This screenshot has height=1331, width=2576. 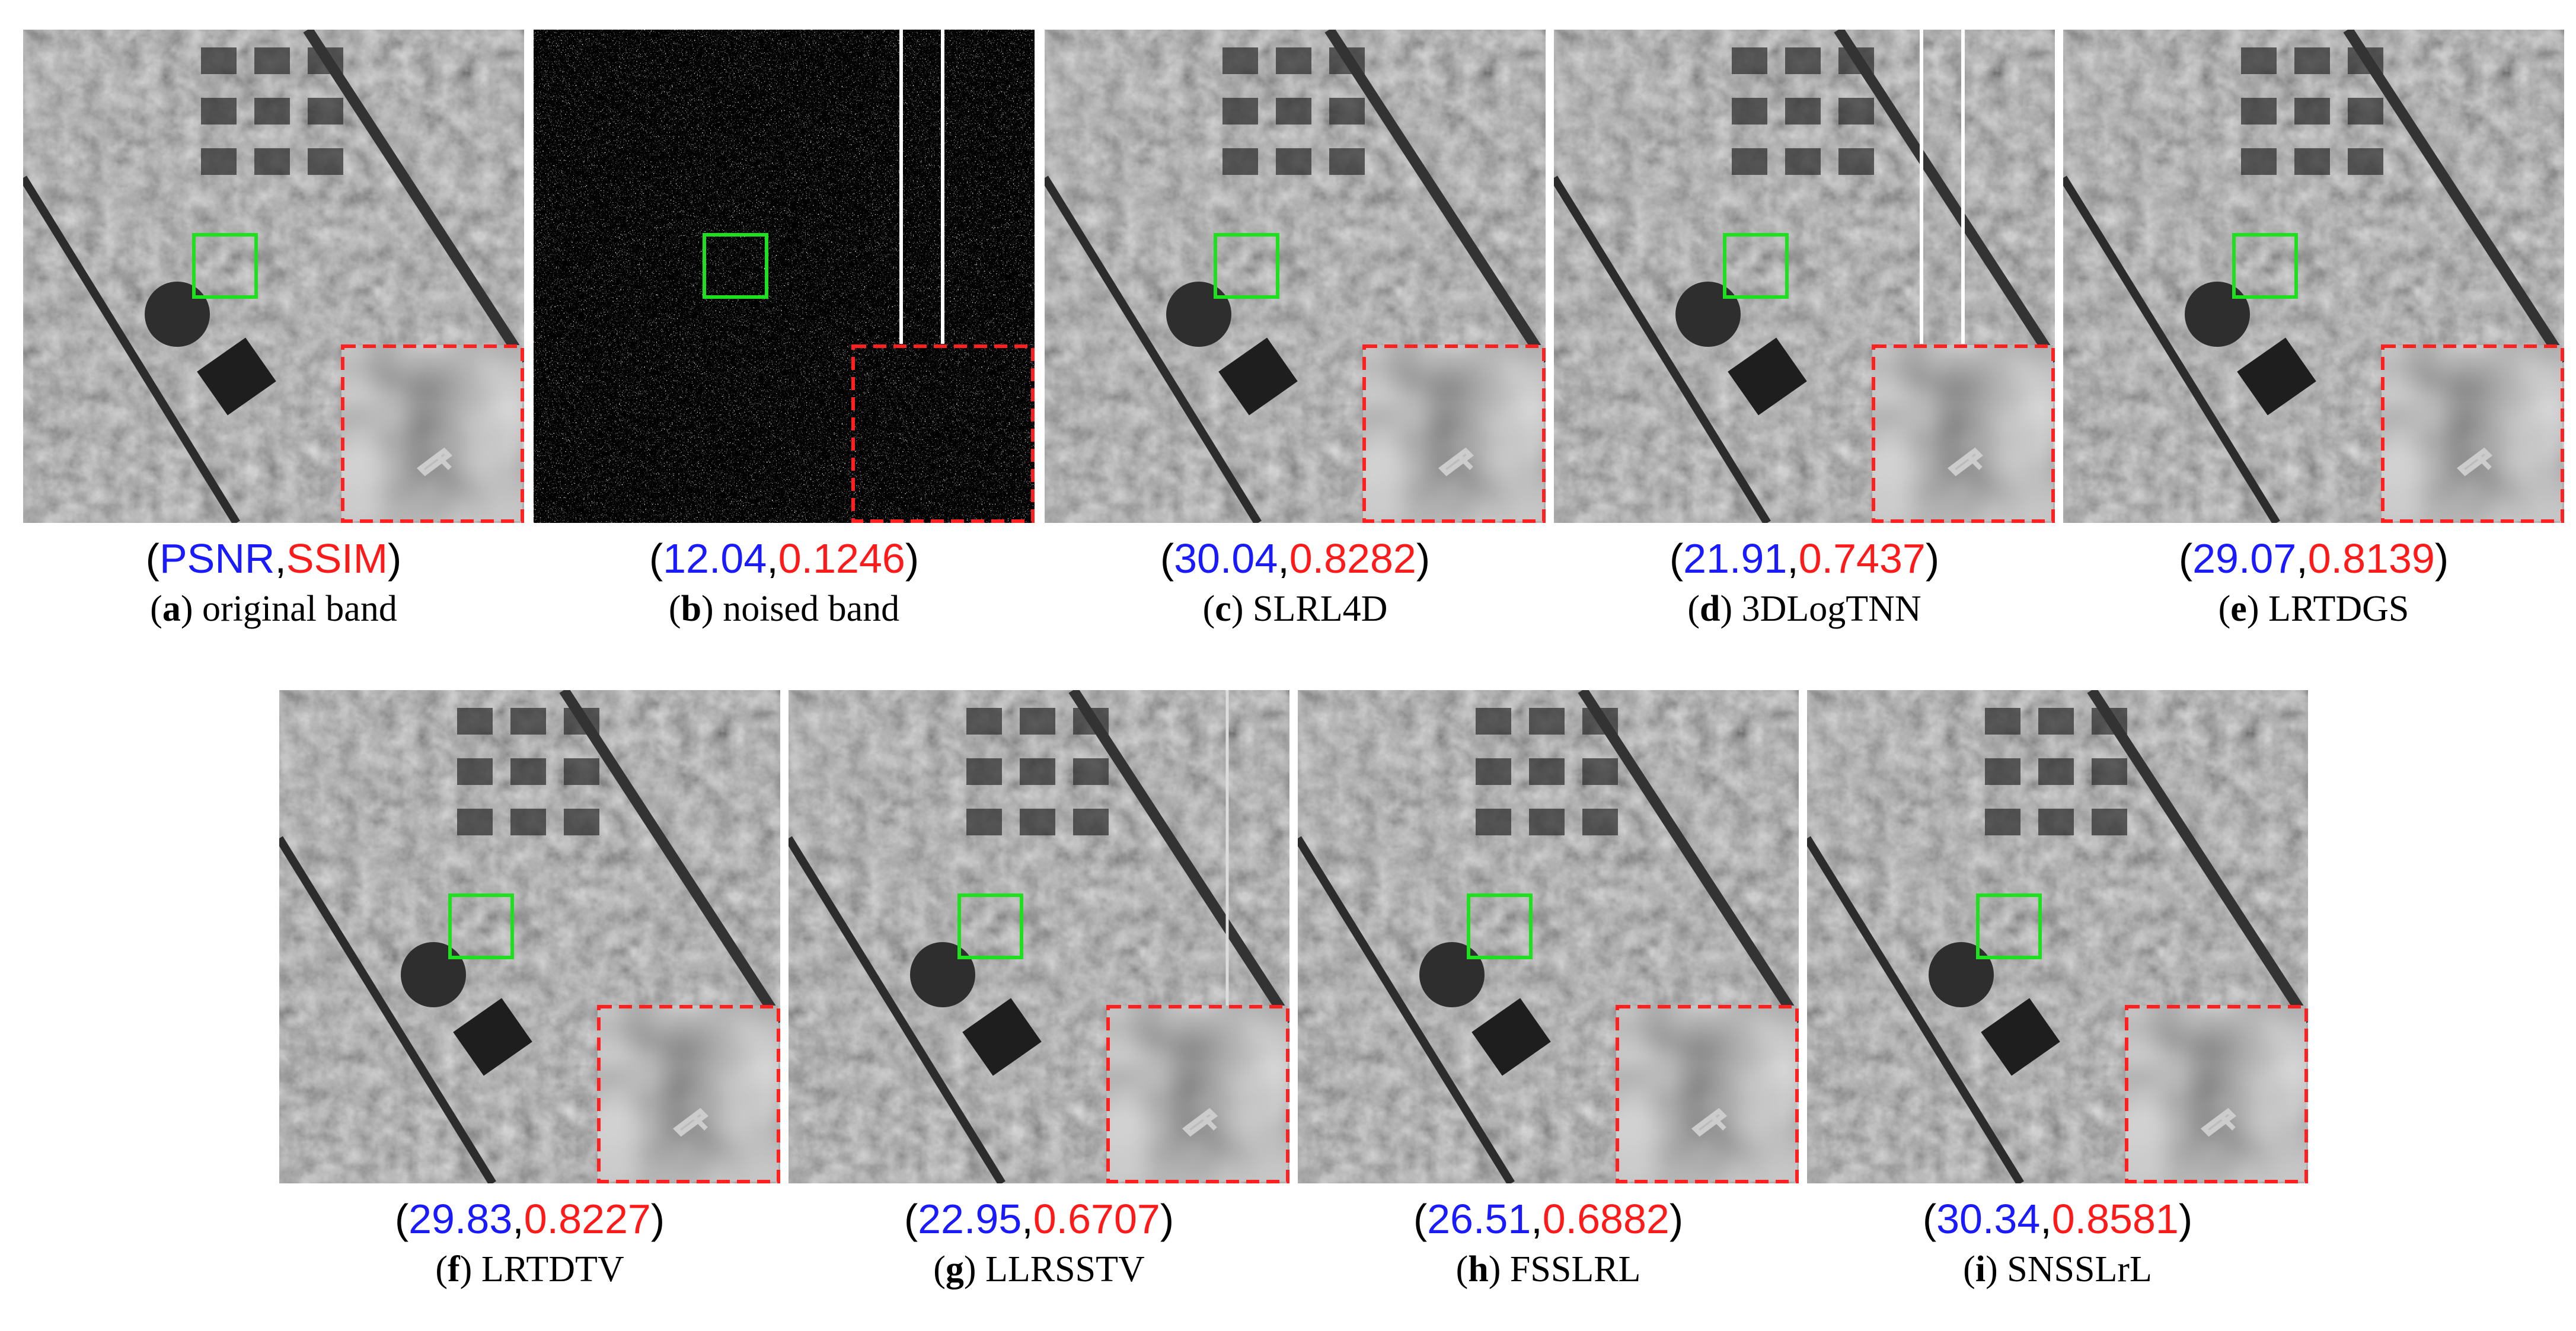 I want to click on panel-label: h, so click(x=1478, y=1269).